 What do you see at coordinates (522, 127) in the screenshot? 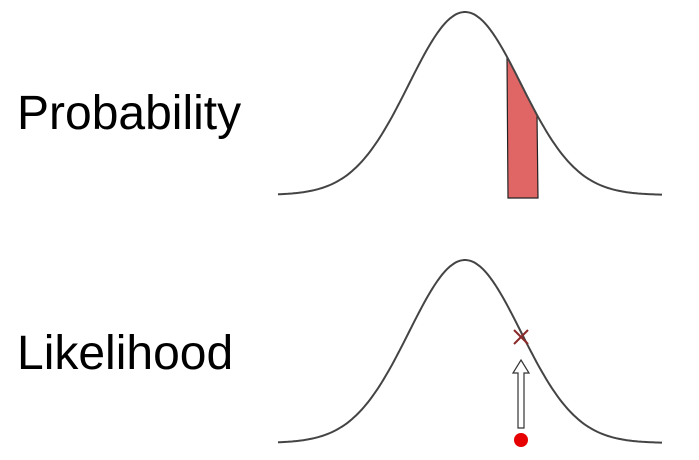
I see `probability-area` at bounding box center [522, 127].